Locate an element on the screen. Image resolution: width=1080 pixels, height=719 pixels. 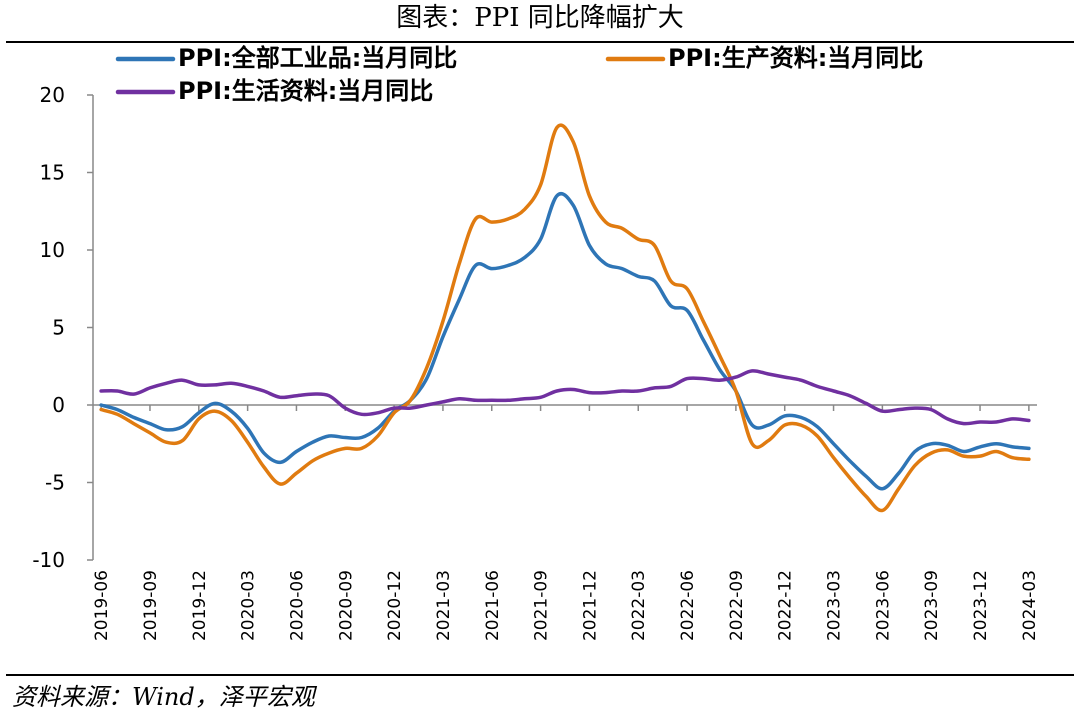
x-tick-label: 2019-06 is located at coordinates (102, 605).